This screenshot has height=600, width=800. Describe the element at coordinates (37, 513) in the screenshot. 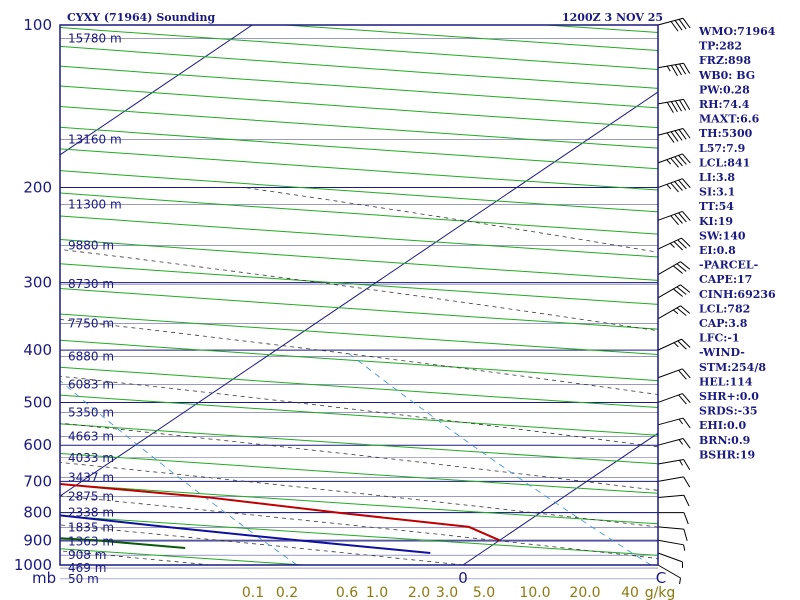

I see `pressure-tick-label: 800` at that location.